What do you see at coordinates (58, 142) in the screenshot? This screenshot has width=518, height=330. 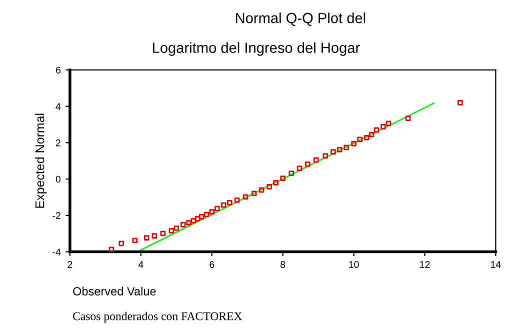 I see `y-tick-label: 2` at bounding box center [58, 142].